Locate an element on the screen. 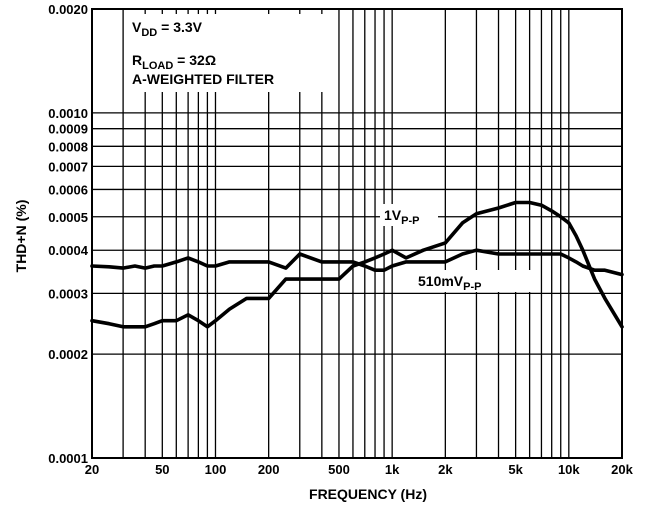 The height and width of the screenshot is (508, 648). x-tick-label: 500 is located at coordinates (339, 469).